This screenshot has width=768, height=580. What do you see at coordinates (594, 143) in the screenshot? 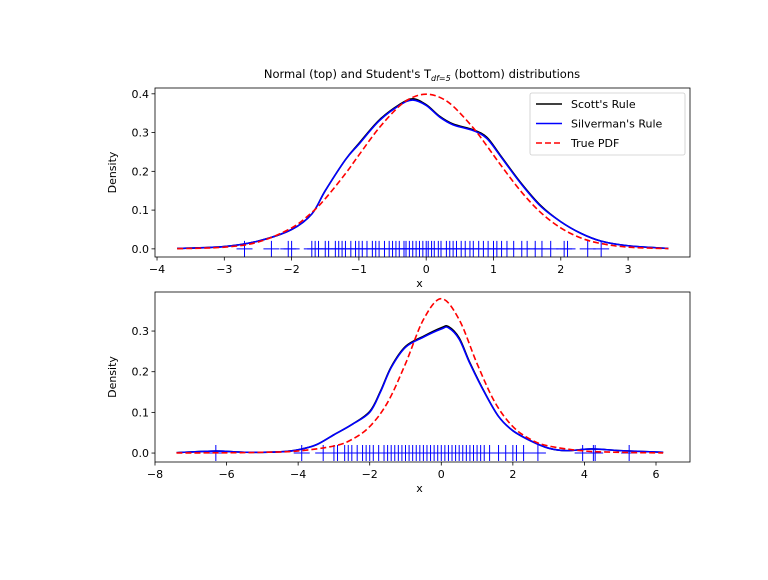
I see `legend-label: True PDF` at bounding box center [594, 143].